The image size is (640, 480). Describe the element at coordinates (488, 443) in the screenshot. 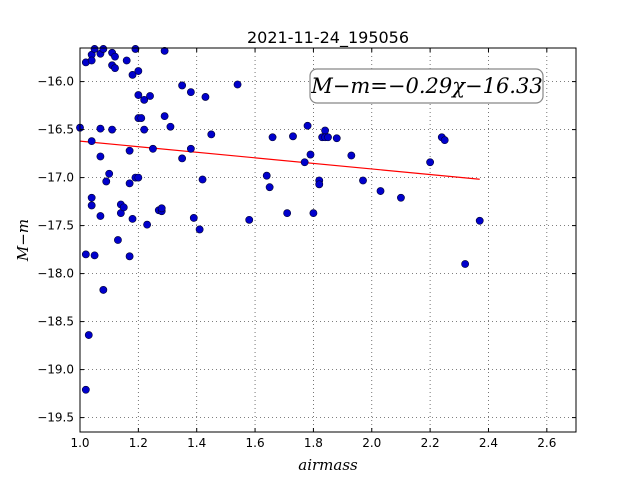

I see `x-tick-label: 2.4` at that location.